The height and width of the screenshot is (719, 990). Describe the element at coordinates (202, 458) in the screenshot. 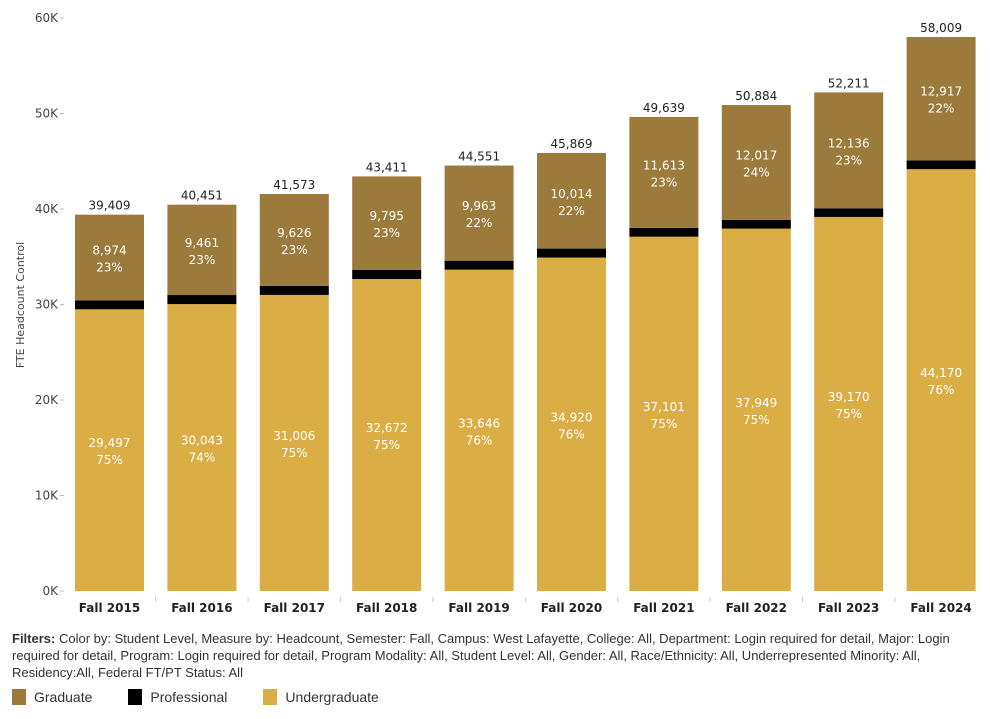

I see `data-label-percent: 74%` at that location.